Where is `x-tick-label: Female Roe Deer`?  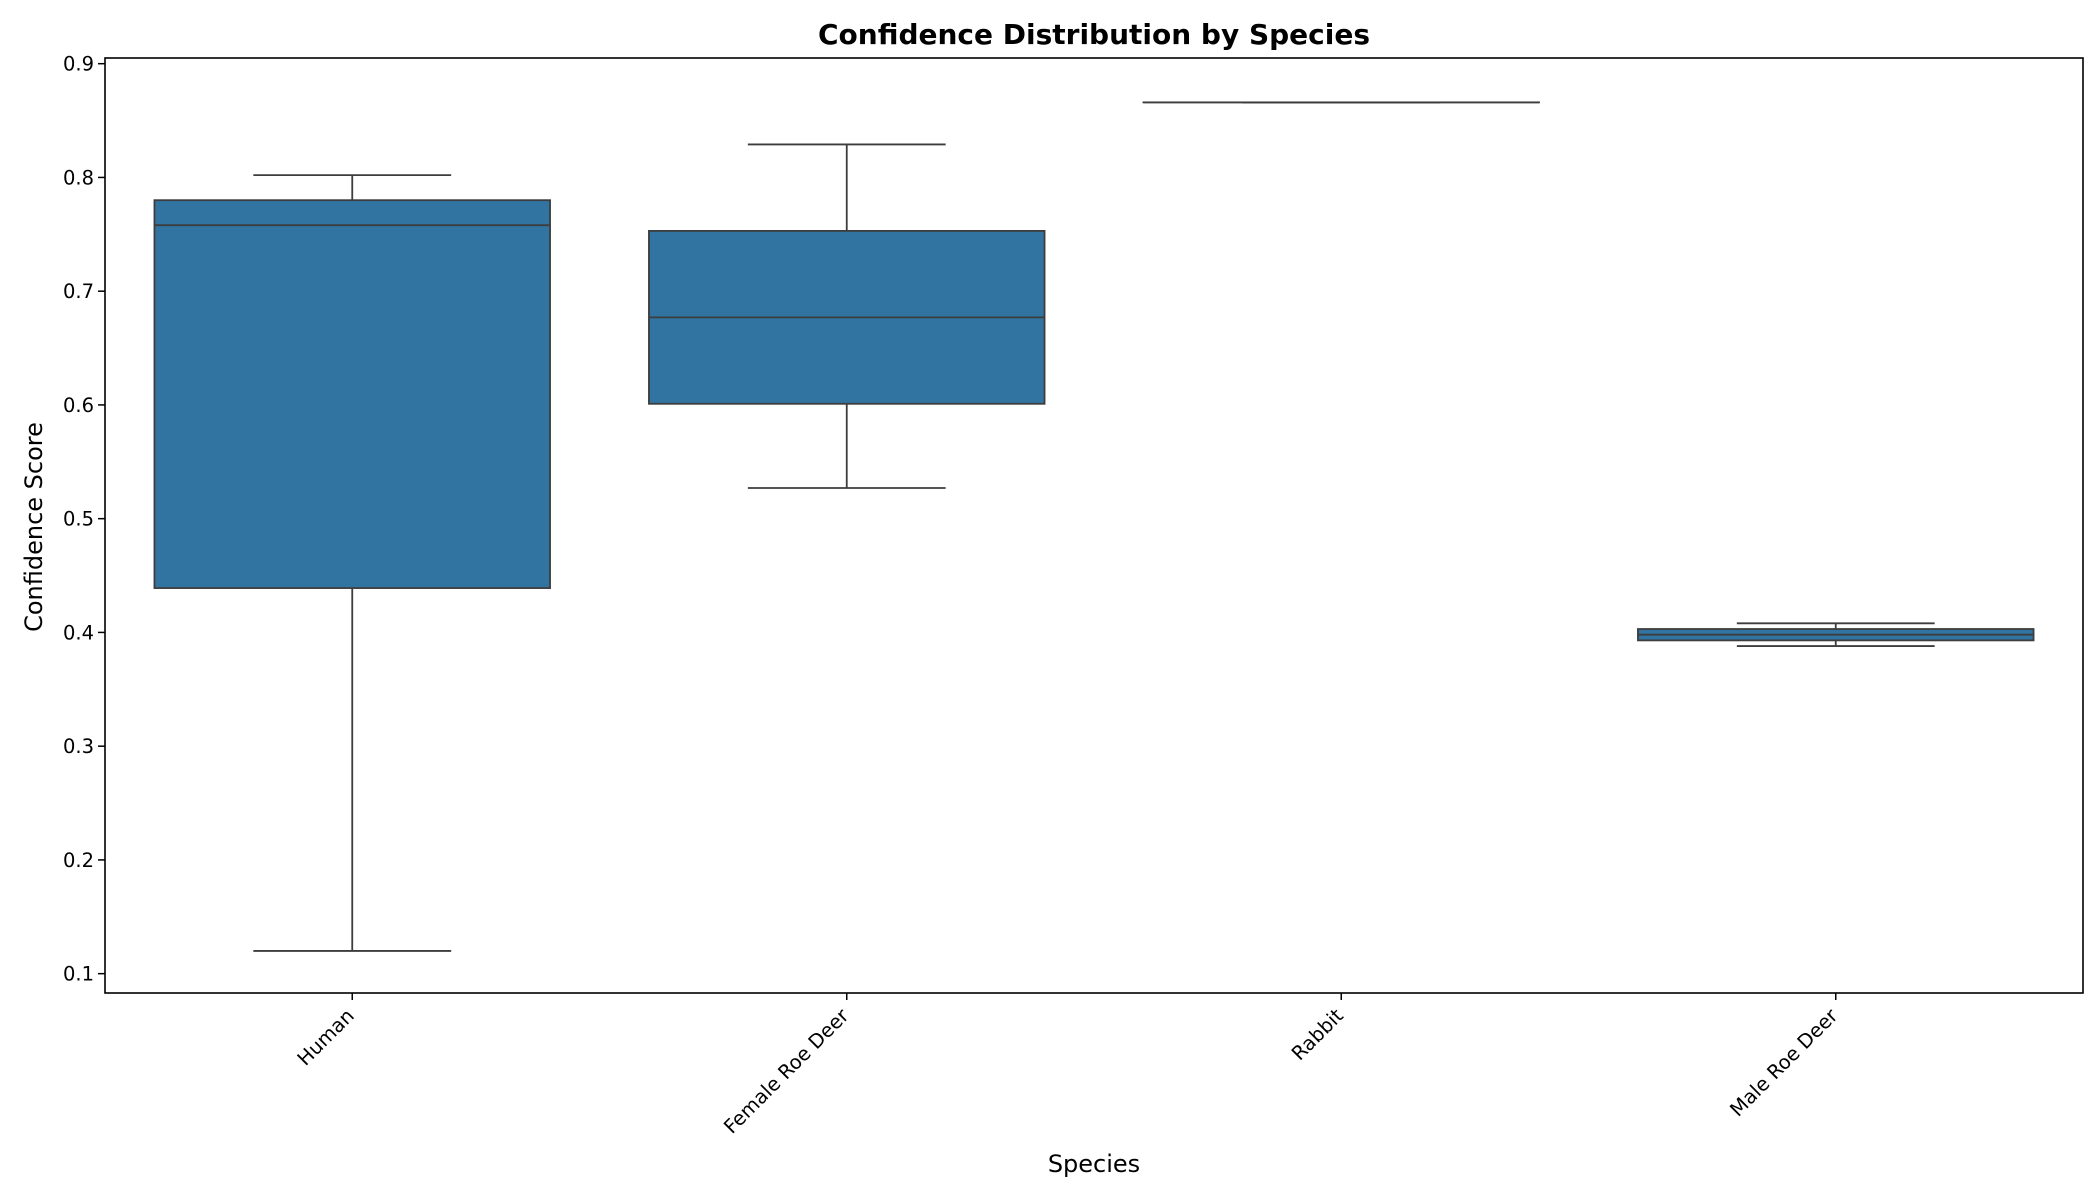 x-tick-label: Female Roe Deer is located at coordinates (786, 1071).